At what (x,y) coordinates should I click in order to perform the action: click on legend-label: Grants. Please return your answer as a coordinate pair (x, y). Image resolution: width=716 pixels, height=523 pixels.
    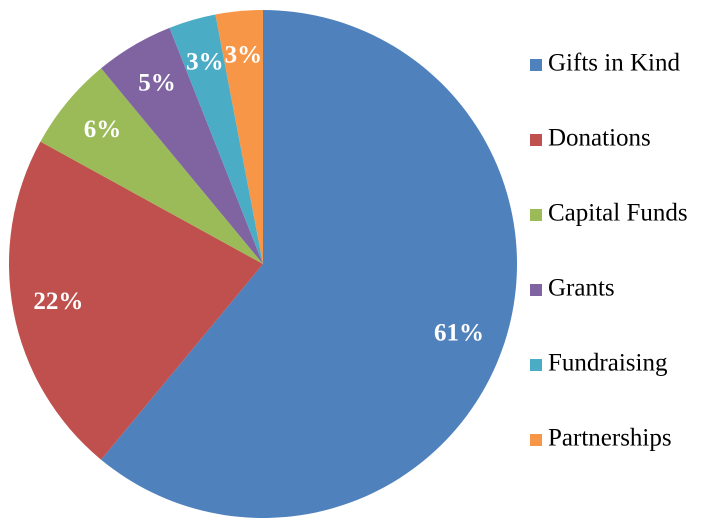
    Looking at the image, I should click on (581, 288).